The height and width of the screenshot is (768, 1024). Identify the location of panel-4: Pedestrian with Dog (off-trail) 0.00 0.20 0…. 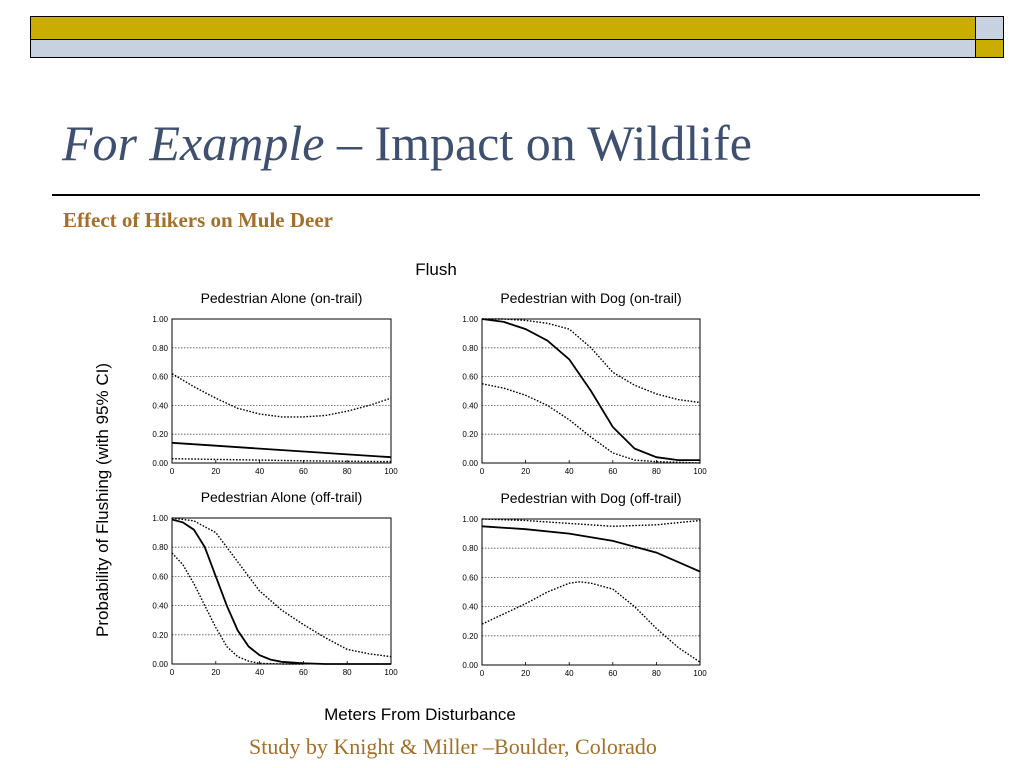
(584, 584).